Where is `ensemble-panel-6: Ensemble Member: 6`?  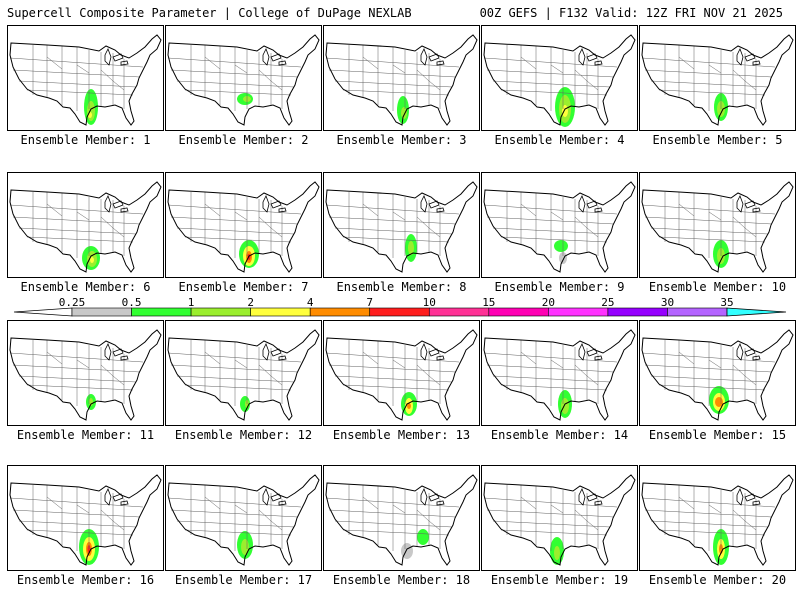
ensemble-panel-6: Ensemble Member: 6 is located at coordinates (85, 235).